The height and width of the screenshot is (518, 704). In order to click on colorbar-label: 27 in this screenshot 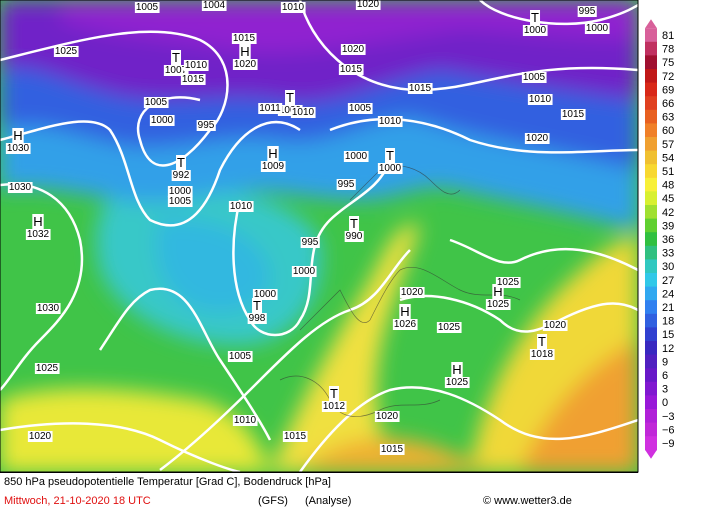, I will do `click(668, 281)`.